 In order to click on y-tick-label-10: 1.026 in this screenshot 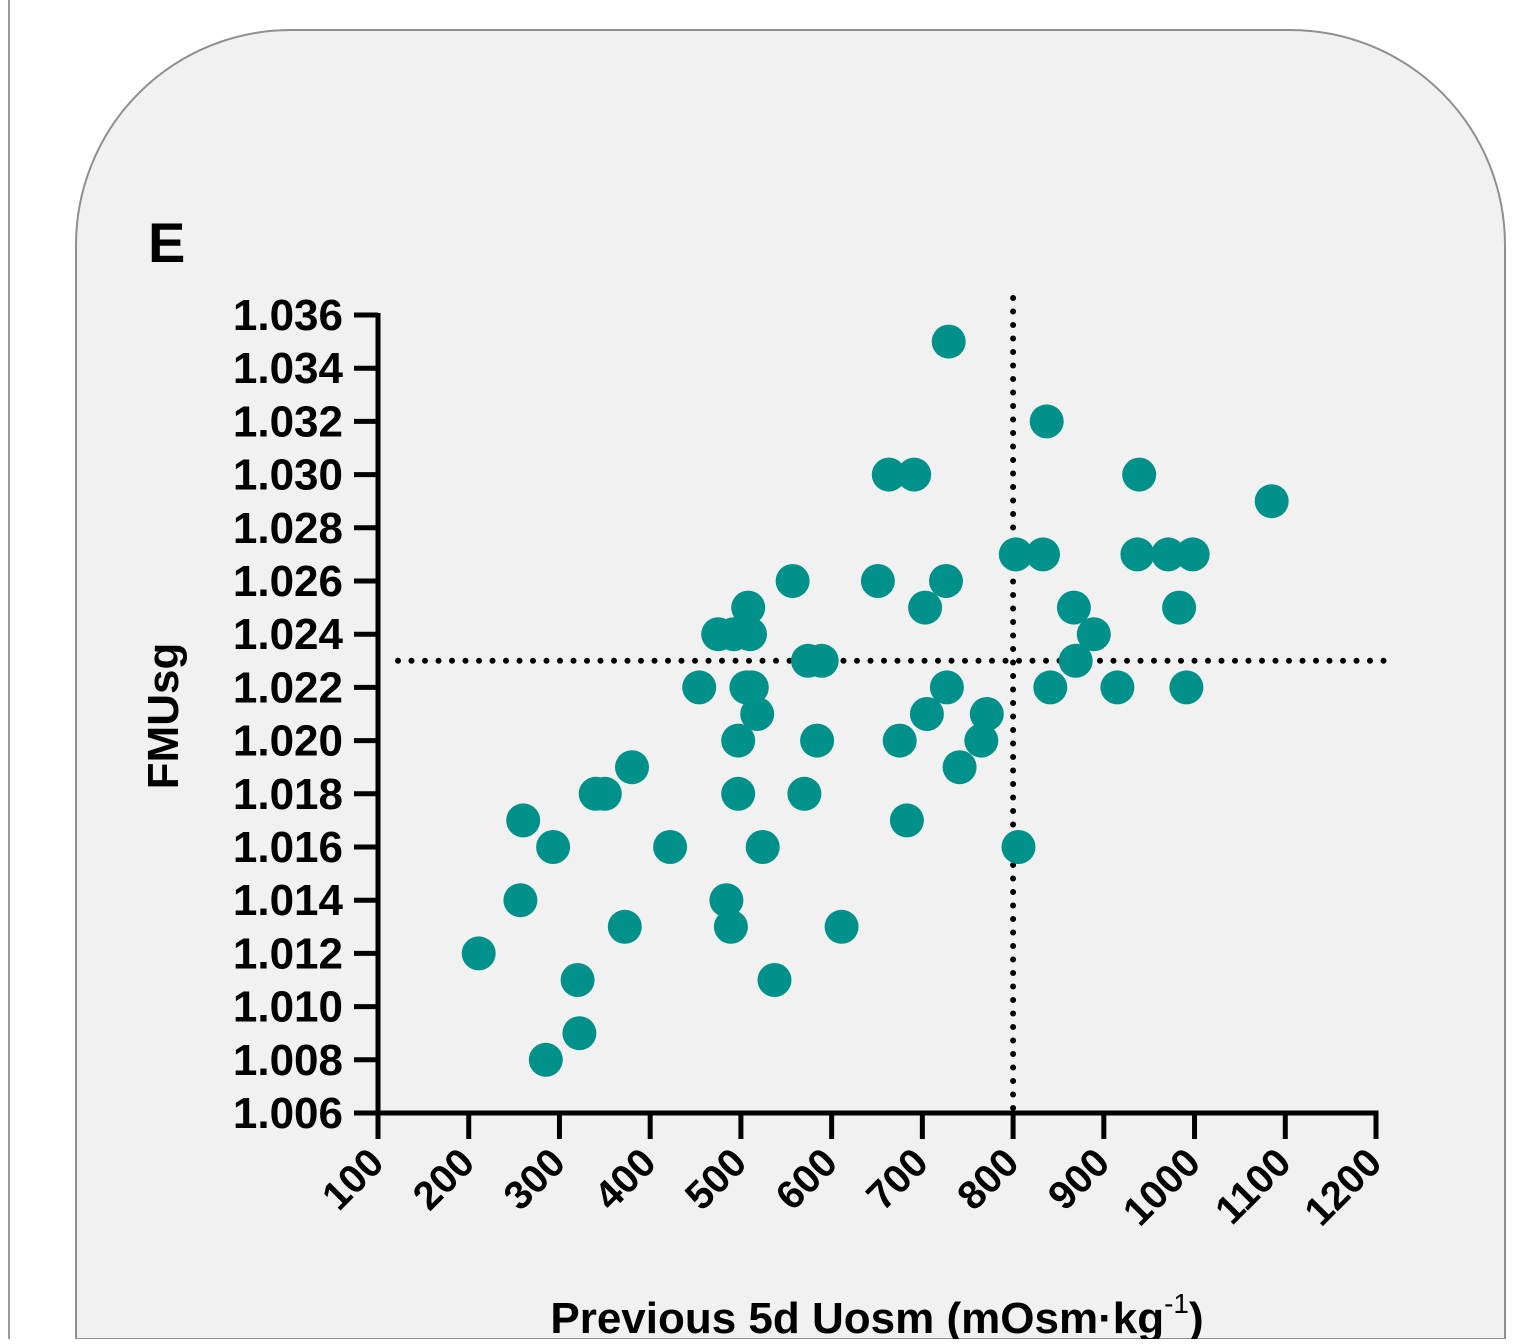, I will do `click(288, 581)`.